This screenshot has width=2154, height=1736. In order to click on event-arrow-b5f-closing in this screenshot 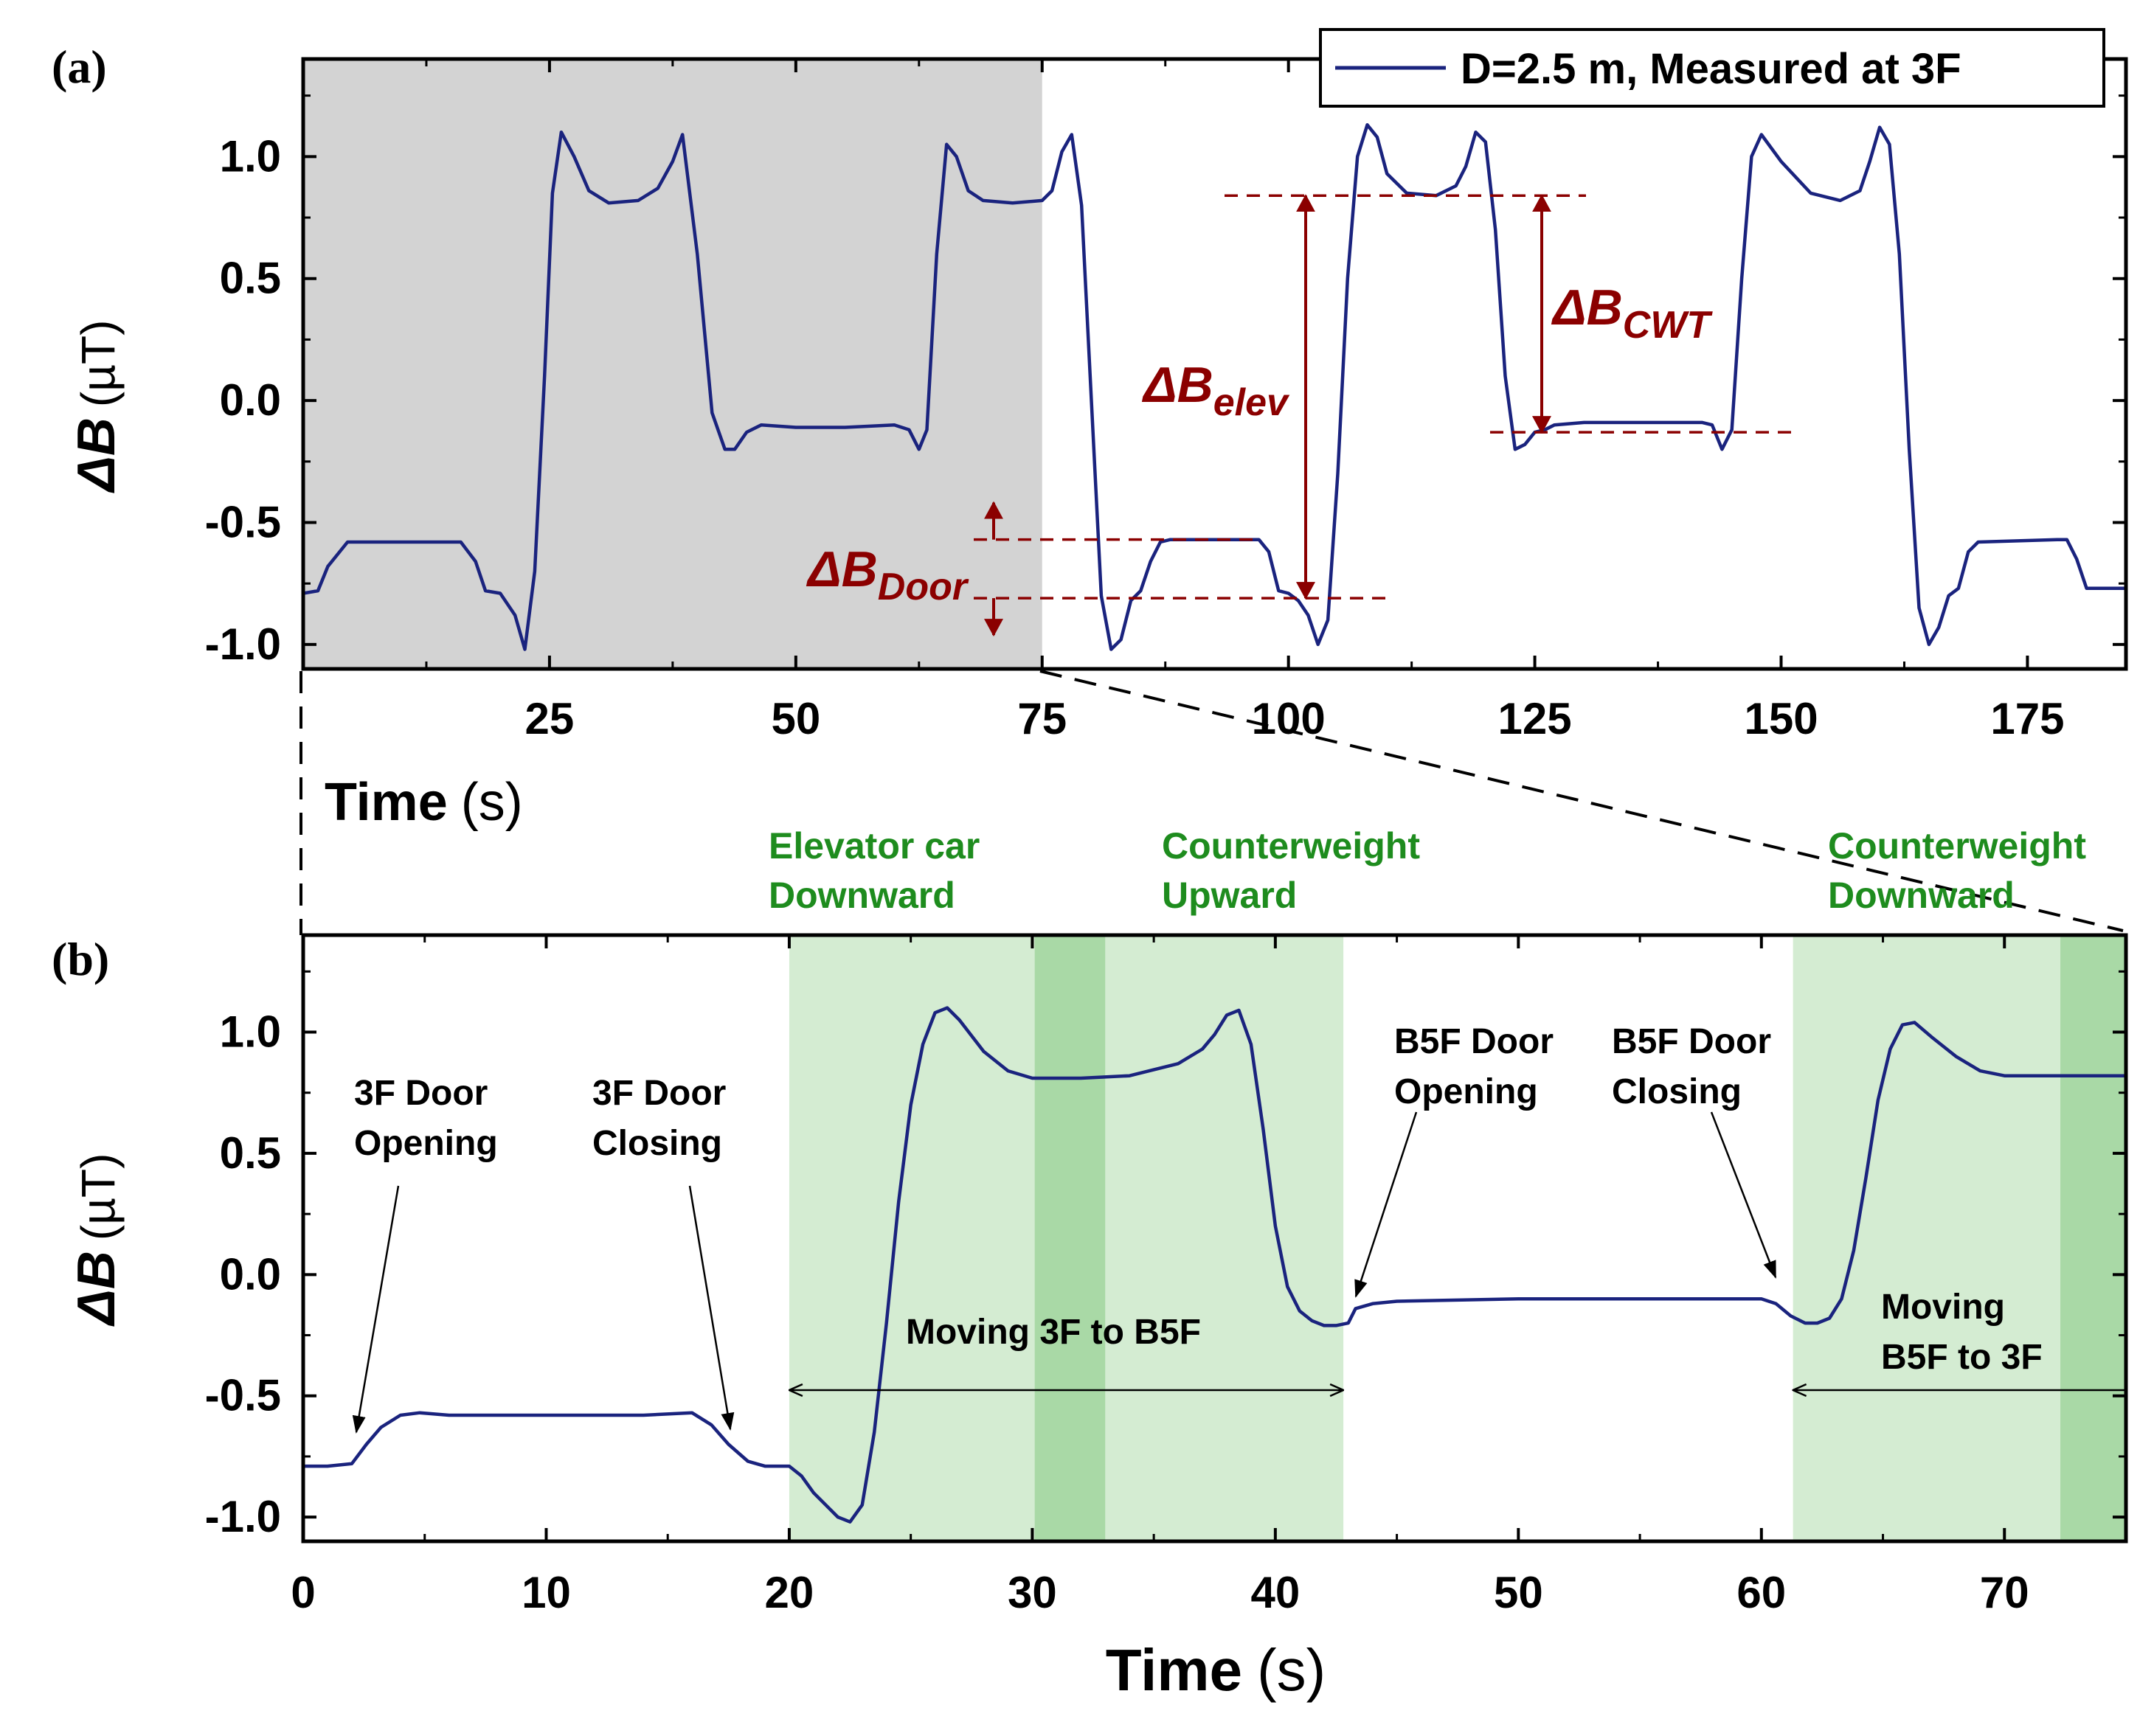, I will do `click(1744, 1195)`.